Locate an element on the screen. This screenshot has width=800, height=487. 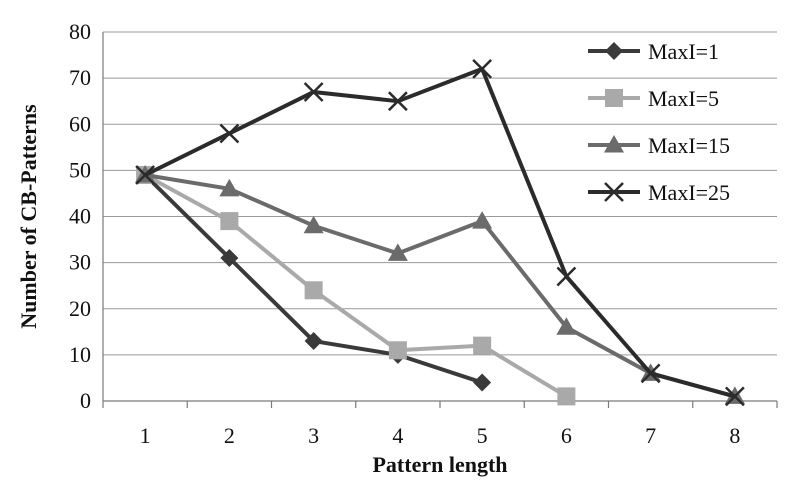
legend-item: MaxI=5 is located at coordinates (653, 98).